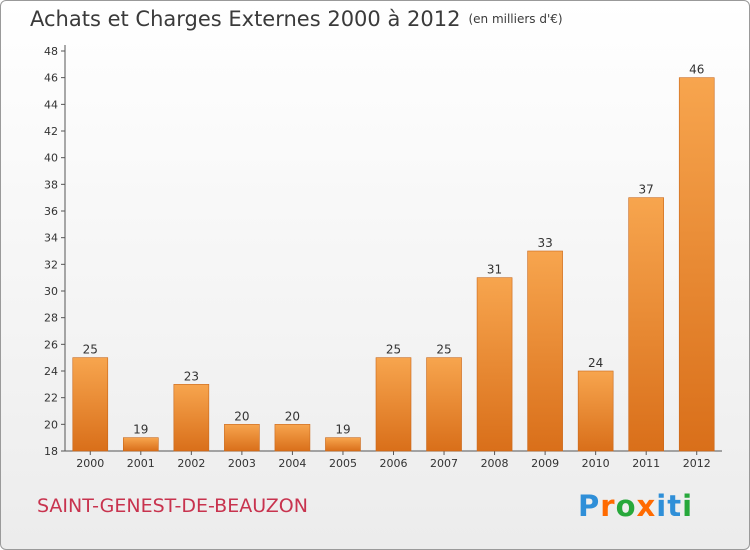  What do you see at coordinates (51, 264) in the screenshot?
I see `y-tick-label: 32` at bounding box center [51, 264].